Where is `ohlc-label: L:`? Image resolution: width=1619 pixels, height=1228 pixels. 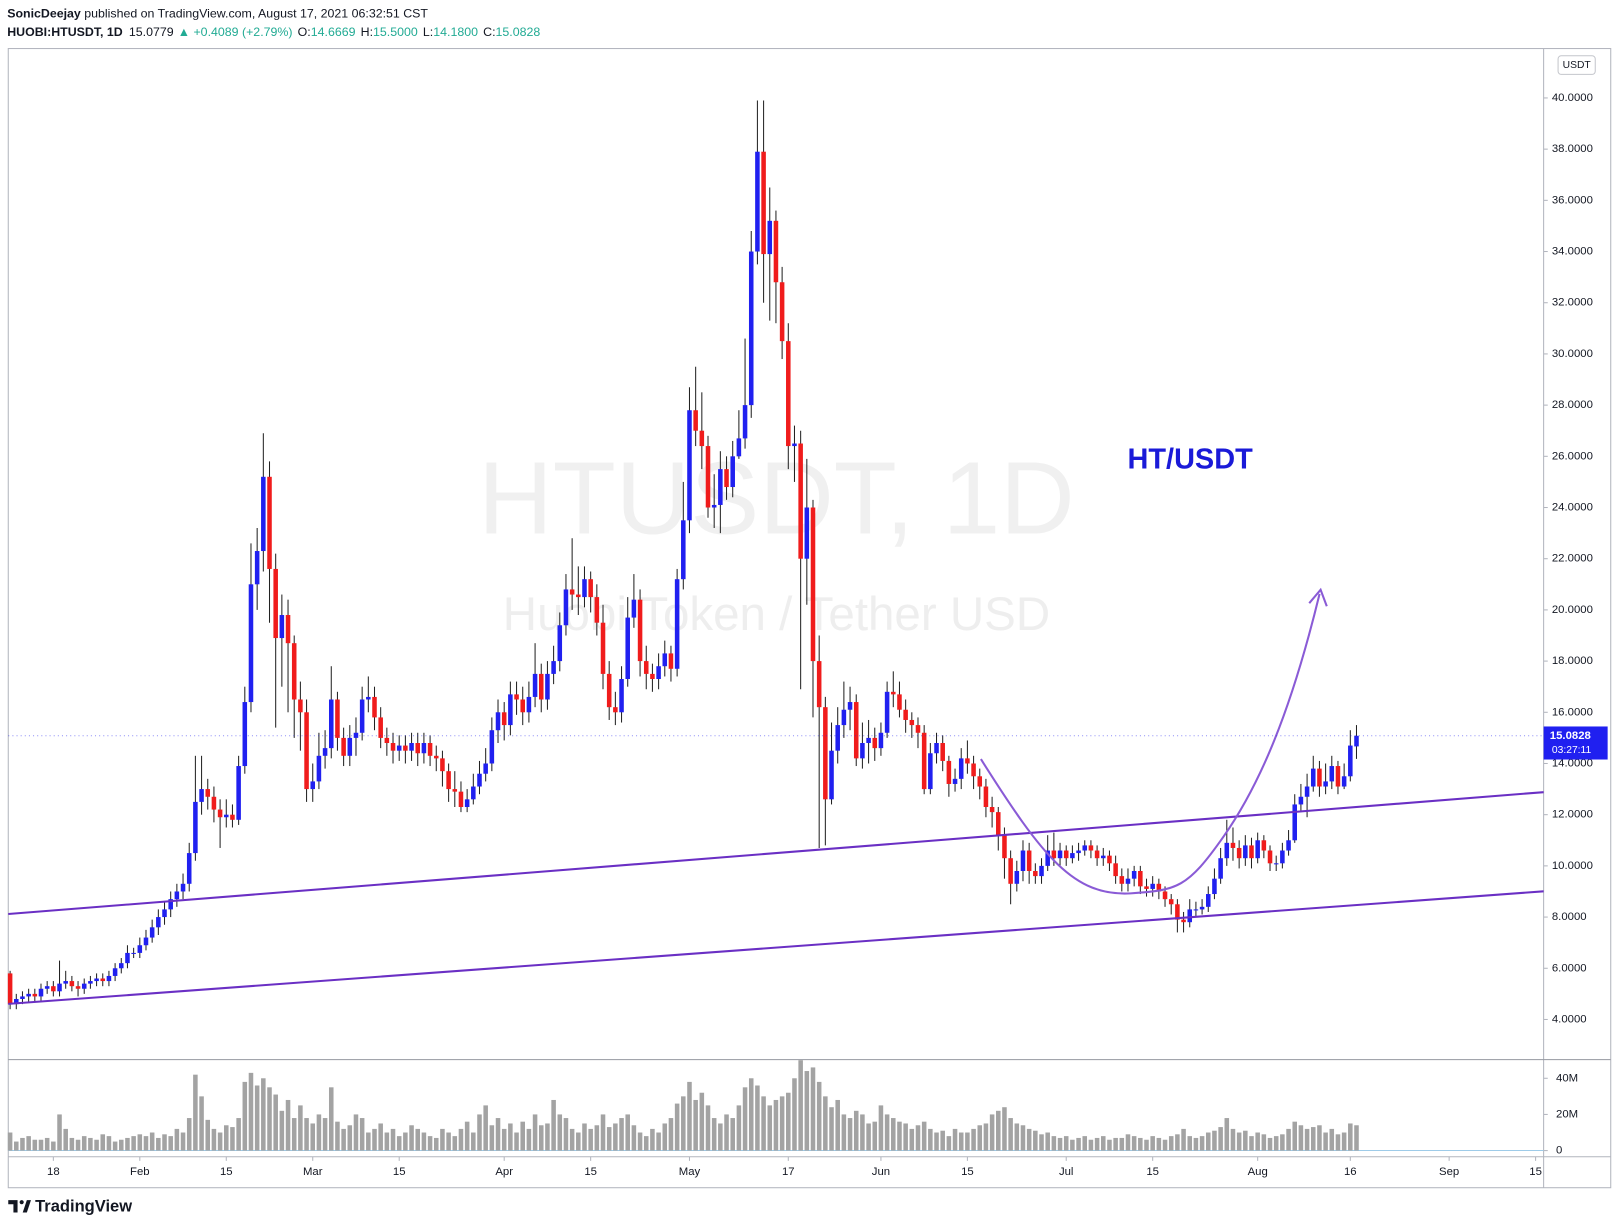
ohlc-label: L: is located at coordinates (428, 32).